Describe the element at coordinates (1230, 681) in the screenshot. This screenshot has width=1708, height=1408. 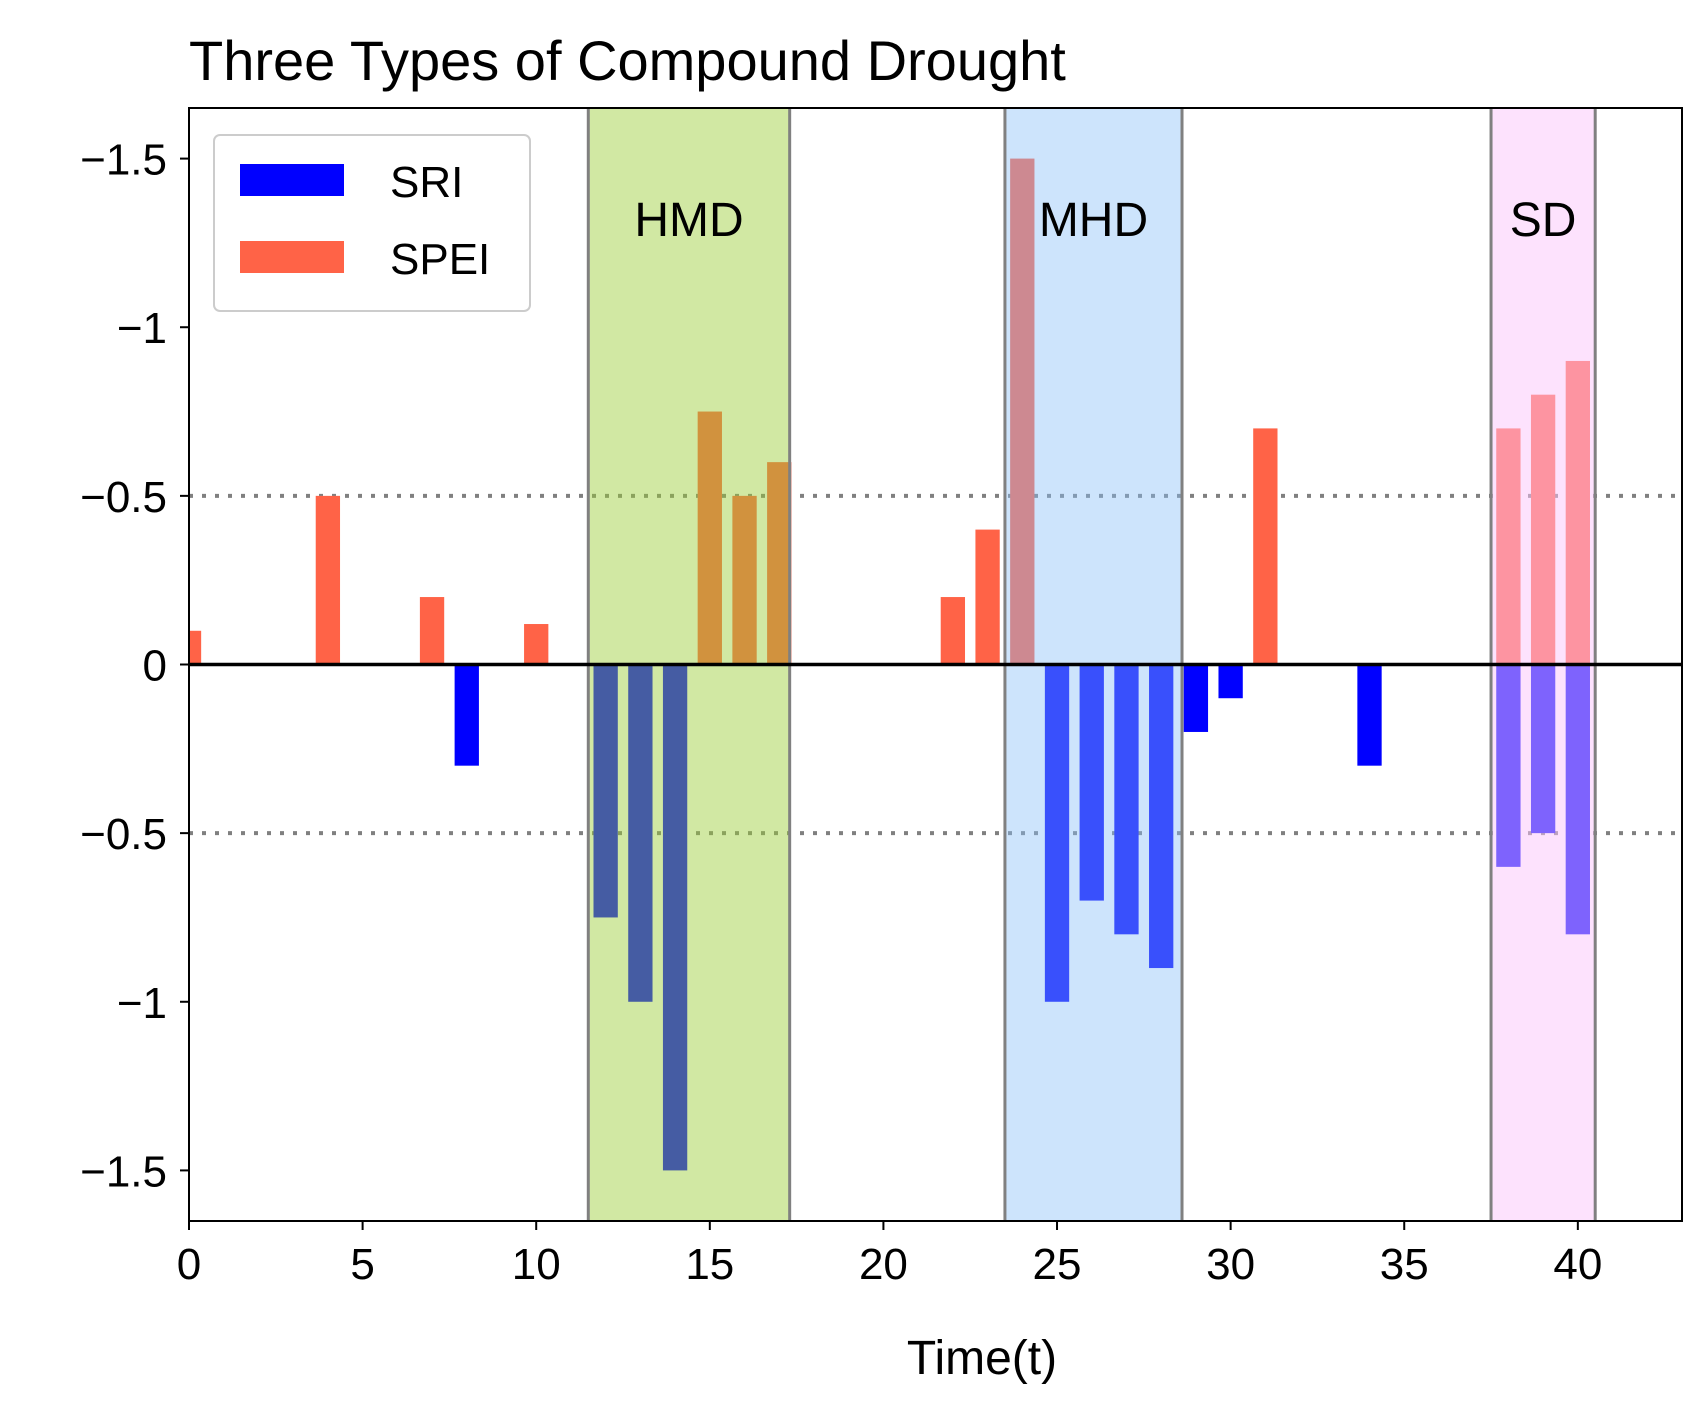
I see `bar-sri-t30` at that location.